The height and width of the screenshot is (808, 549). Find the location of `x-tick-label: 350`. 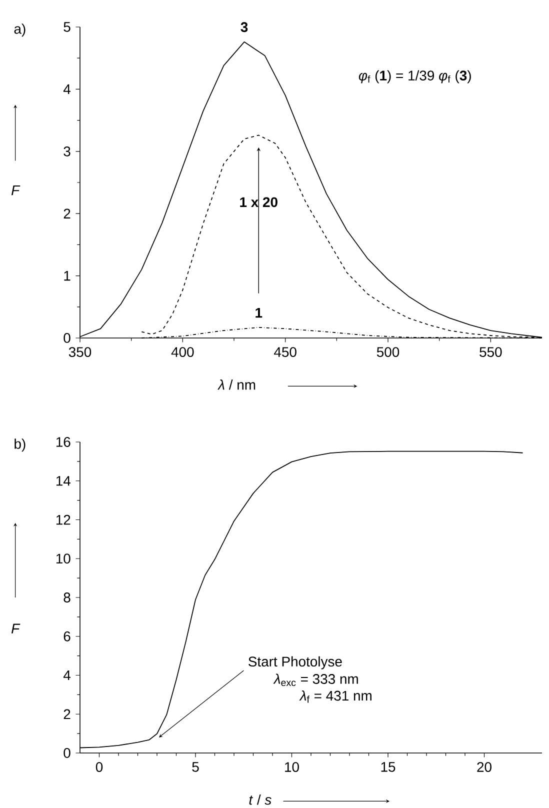

x-tick-label: 350 is located at coordinates (80, 352).